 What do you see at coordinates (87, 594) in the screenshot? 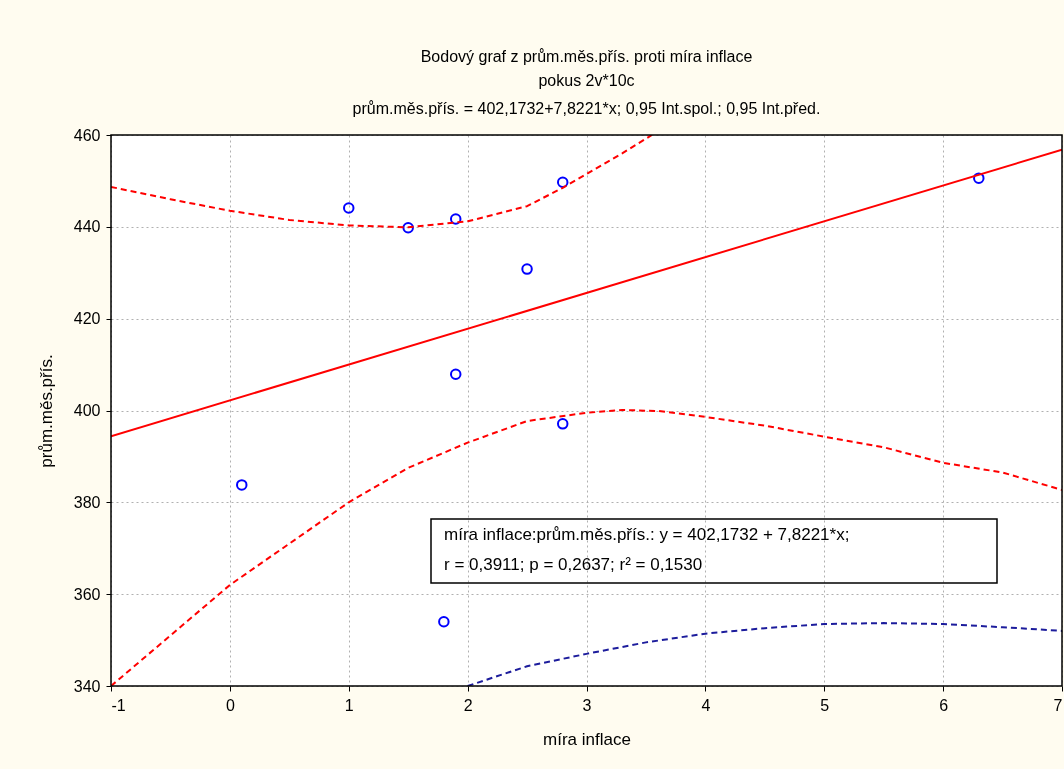
I see `y-tick-label: 360` at bounding box center [87, 594].